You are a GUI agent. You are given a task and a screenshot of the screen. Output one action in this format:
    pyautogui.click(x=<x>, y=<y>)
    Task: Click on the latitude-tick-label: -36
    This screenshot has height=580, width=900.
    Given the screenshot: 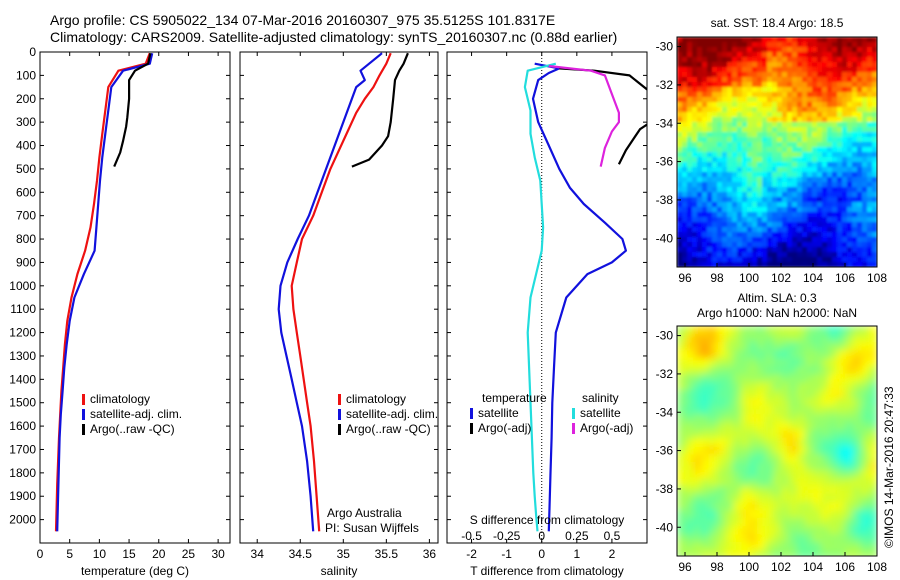 What is the action you would take?
    pyautogui.click(x=665, y=451)
    